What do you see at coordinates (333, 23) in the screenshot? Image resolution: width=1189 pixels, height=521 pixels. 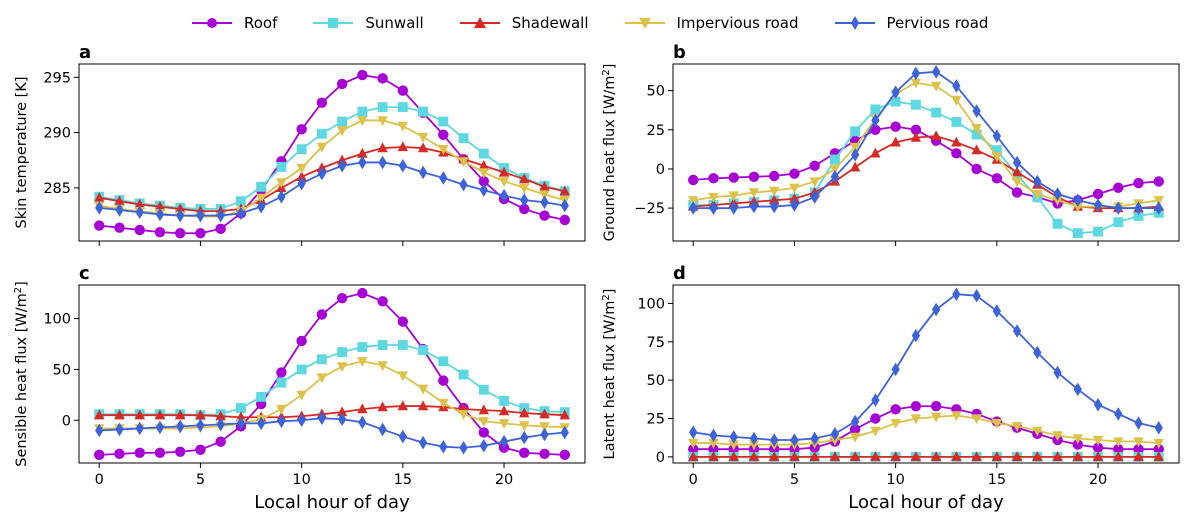 I see `legend-marker-sunwall` at bounding box center [333, 23].